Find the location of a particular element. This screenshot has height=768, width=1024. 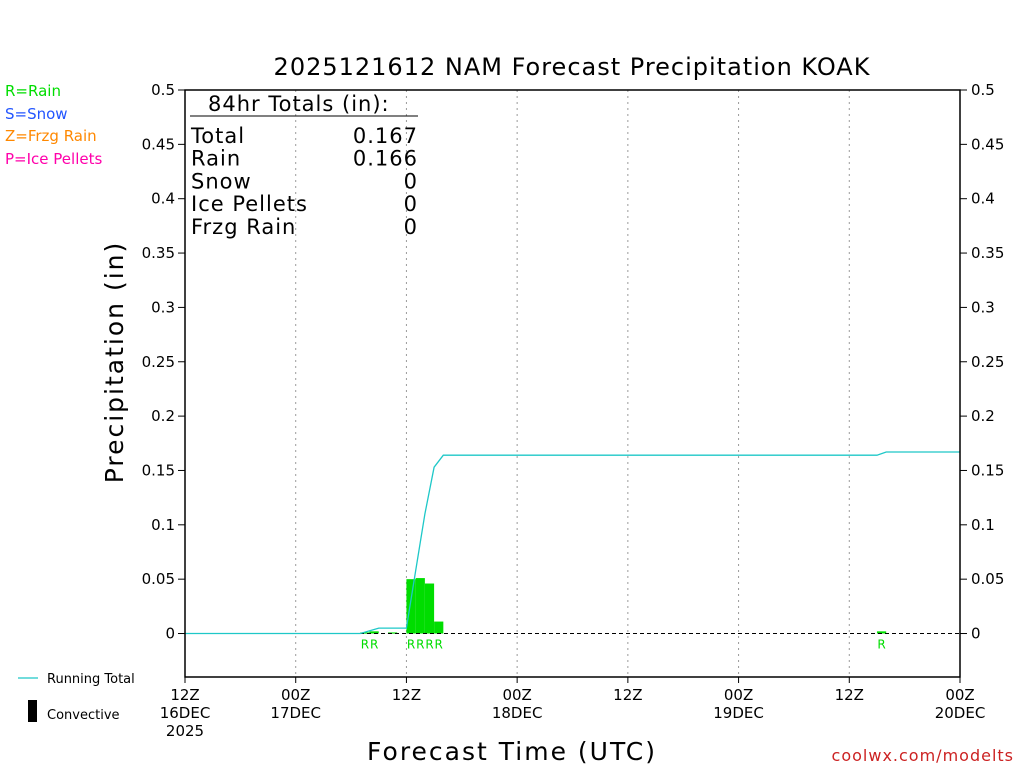

ytick-left-label-4: 0.3 is located at coordinates (163, 307).